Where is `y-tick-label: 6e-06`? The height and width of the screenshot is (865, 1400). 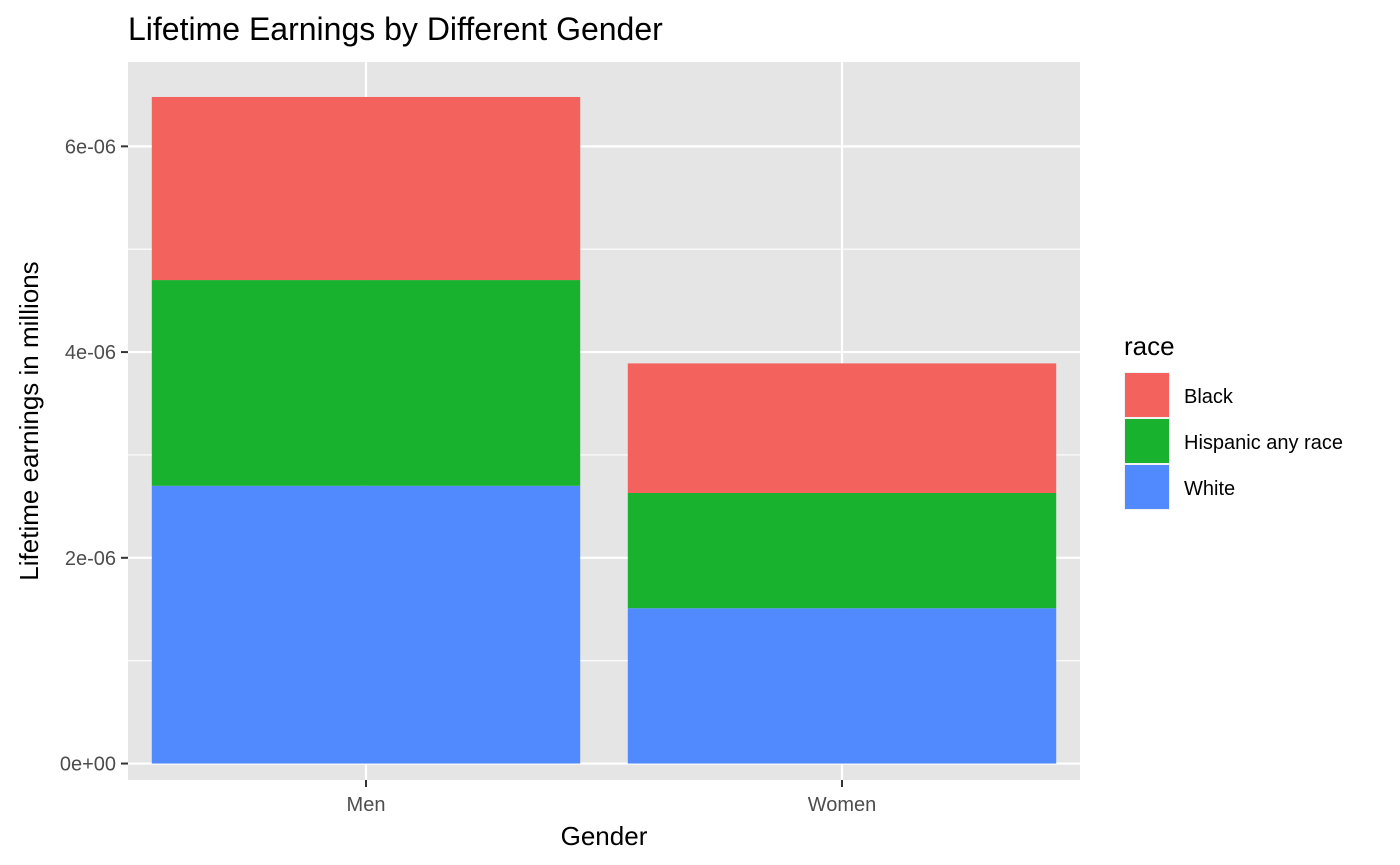 y-tick-label: 6e-06 is located at coordinates (90, 147).